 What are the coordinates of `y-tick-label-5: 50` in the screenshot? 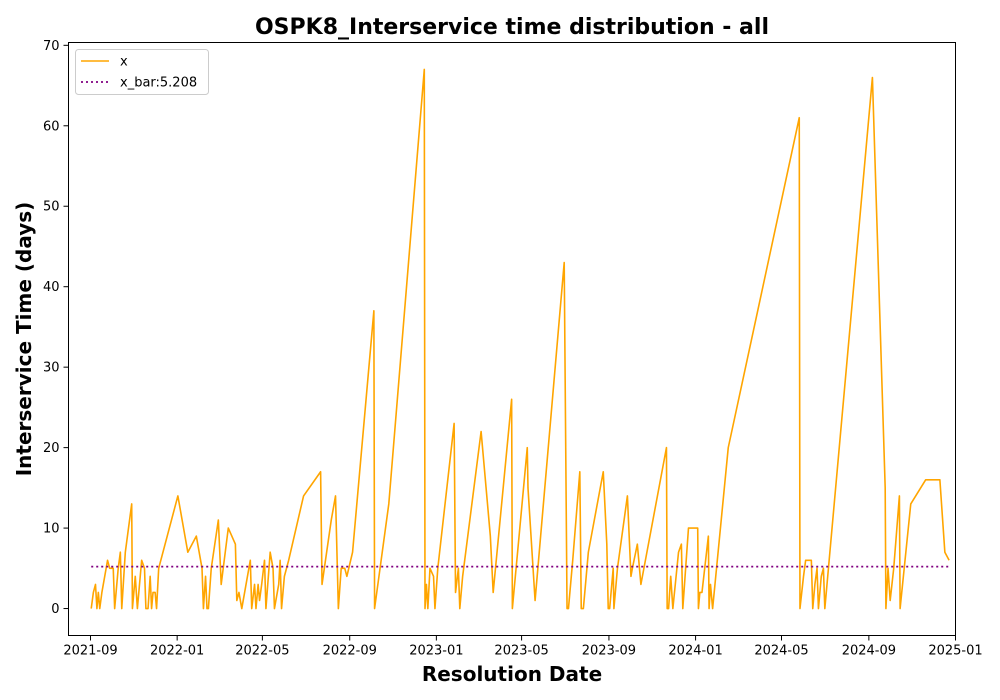 It's located at (51, 207).